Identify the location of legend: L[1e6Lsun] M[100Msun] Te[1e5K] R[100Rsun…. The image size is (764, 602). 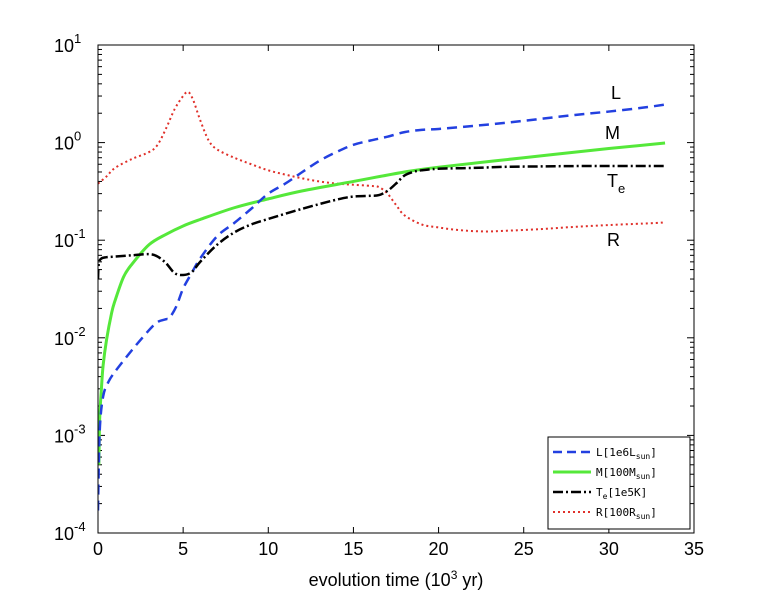
(619, 483).